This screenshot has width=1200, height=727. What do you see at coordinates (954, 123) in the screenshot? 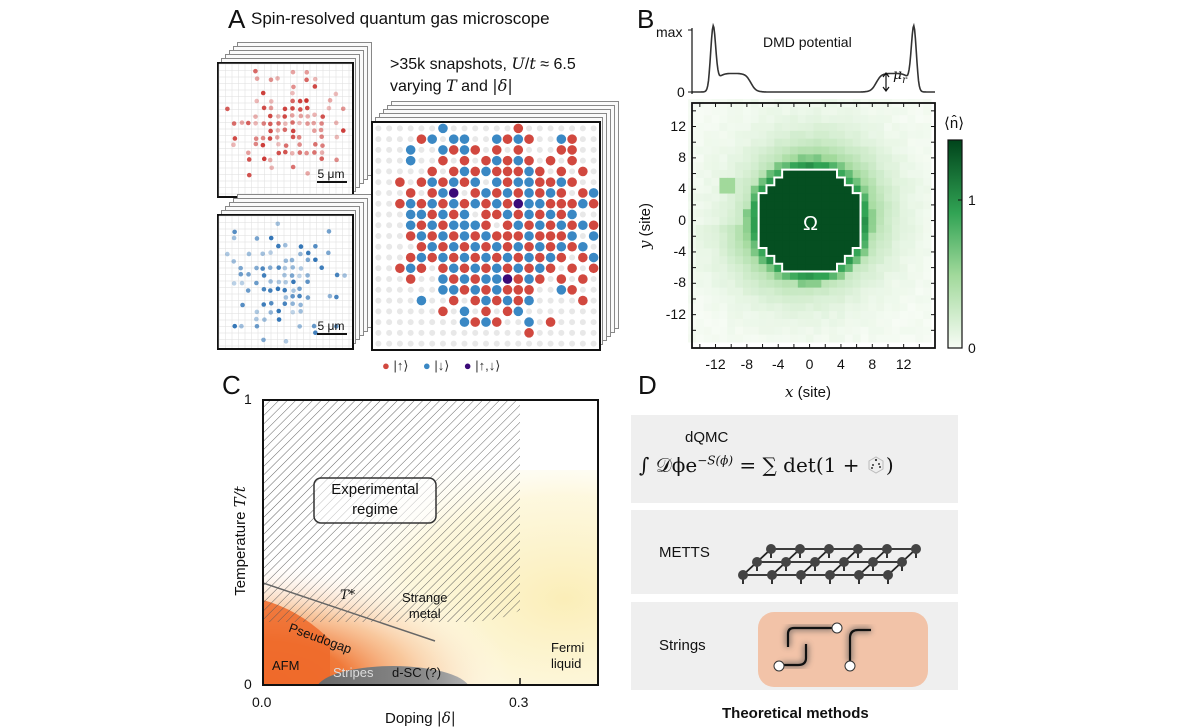
I see `colorbar-label: ⟨n̂⟩` at bounding box center [954, 123].